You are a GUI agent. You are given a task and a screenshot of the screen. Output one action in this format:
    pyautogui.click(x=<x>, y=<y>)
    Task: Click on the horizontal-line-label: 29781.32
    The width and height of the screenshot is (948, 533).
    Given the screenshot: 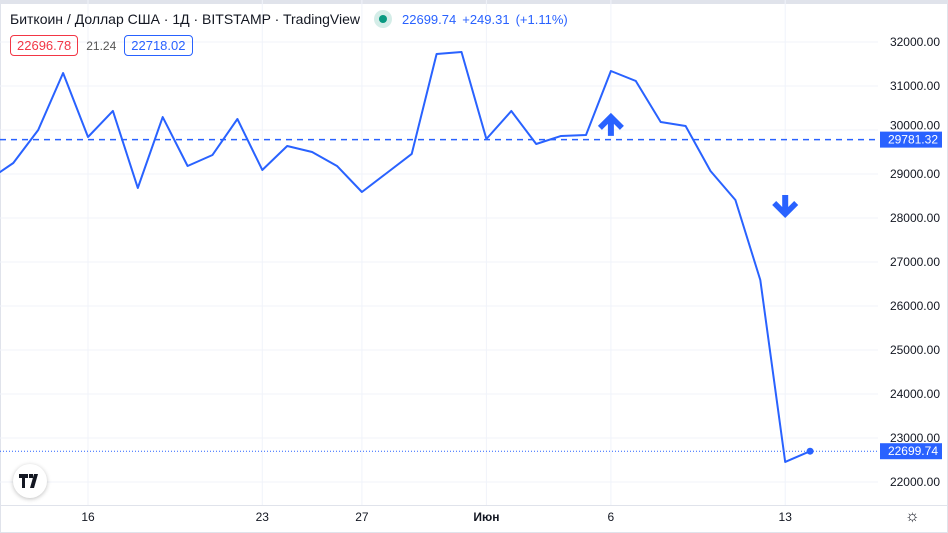 What is the action you would take?
    pyautogui.click(x=913, y=140)
    